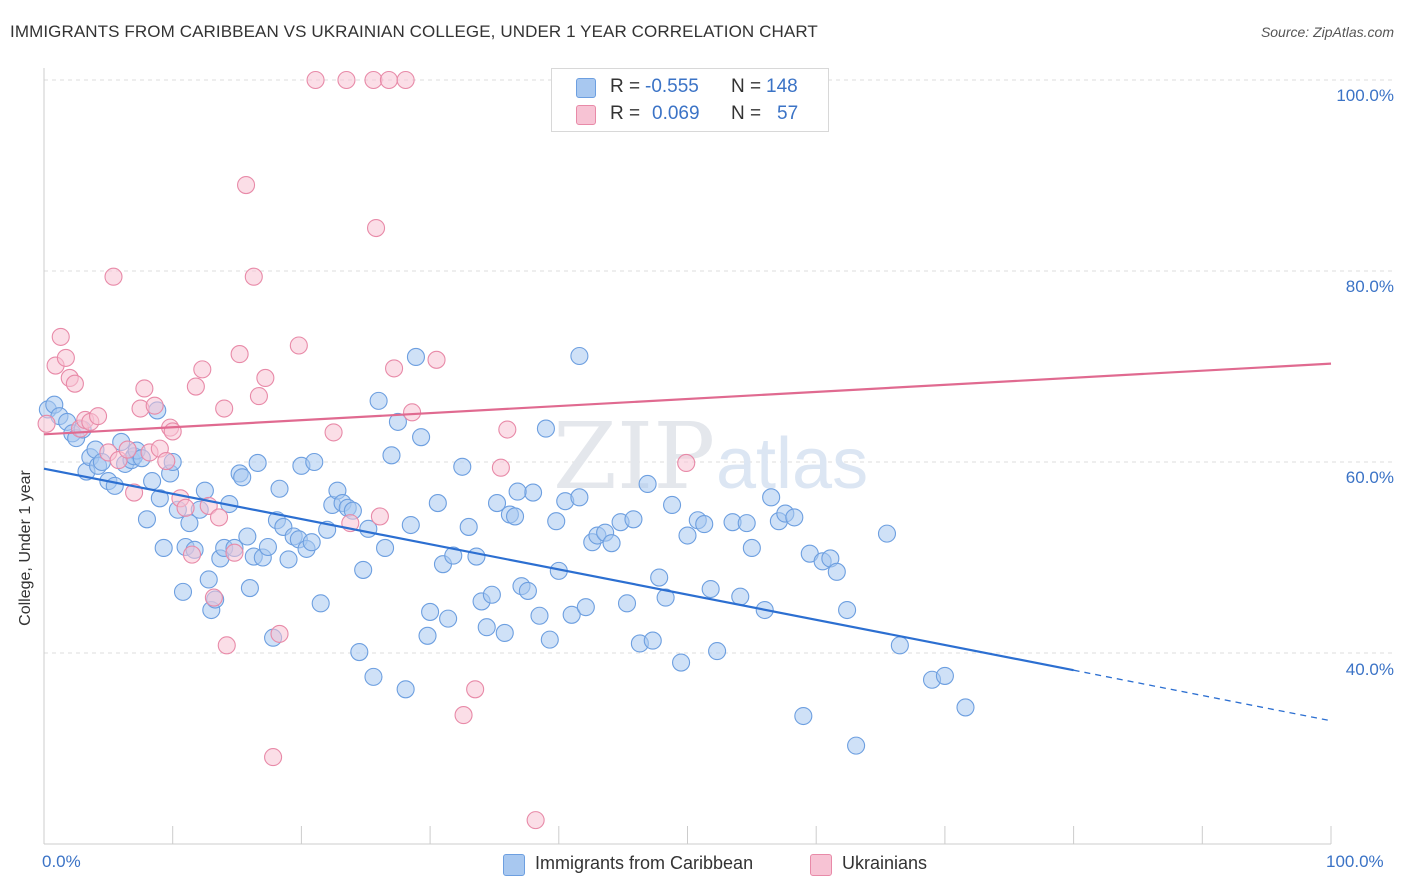  I want to click on n-value: 148, so click(782, 86).